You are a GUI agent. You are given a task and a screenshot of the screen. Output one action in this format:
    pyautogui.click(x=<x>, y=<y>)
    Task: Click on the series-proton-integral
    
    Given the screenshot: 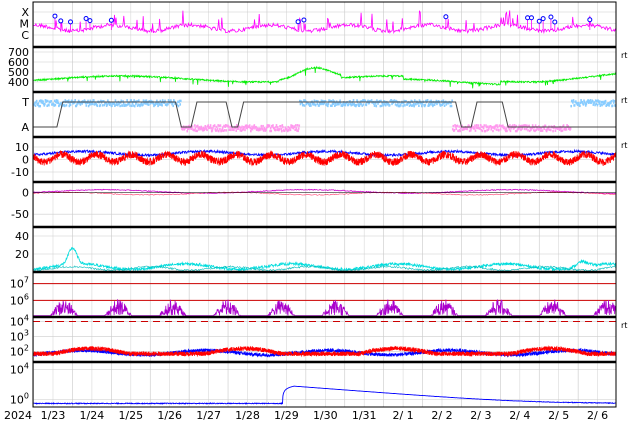 What is the action you would take?
    pyautogui.click(x=324, y=395)
    